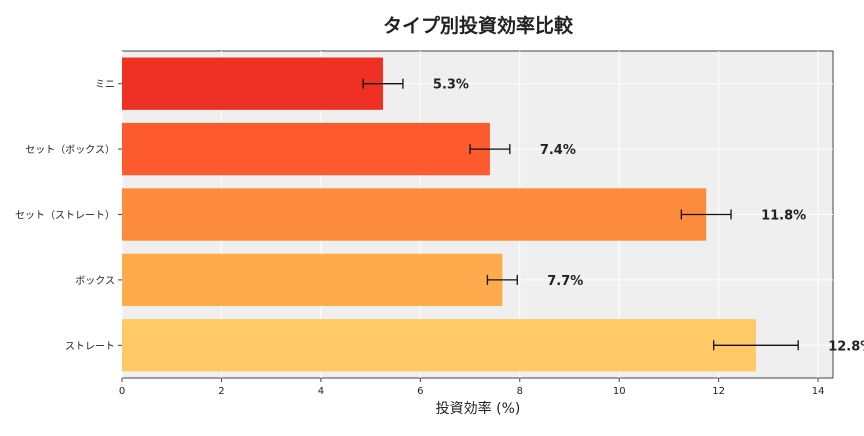 This screenshot has width=864, height=436. I want to click on x-tick-label: 8, so click(520, 391).